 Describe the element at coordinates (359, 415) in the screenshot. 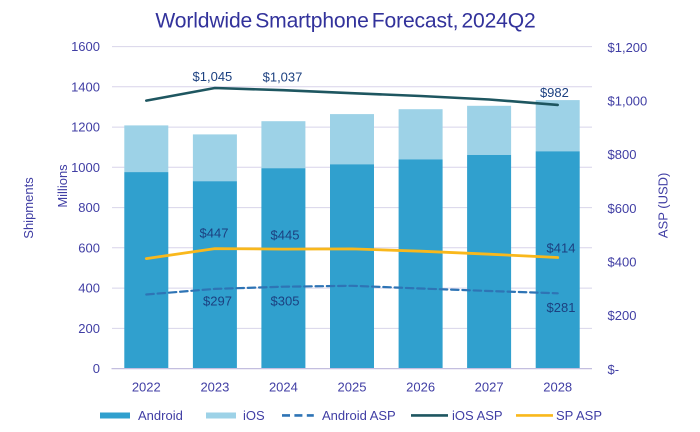

I see `svg-text: Android ASP` at that location.